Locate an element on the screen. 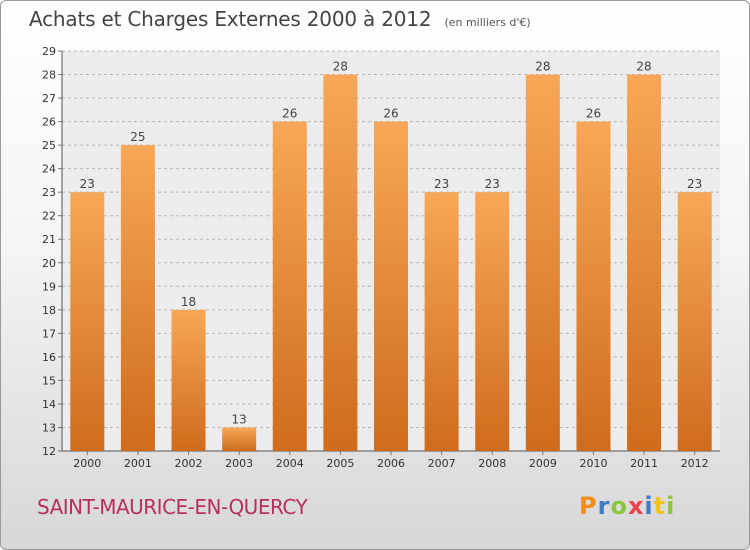  proxiti-logo: Proxiti is located at coordinates (627, 506).